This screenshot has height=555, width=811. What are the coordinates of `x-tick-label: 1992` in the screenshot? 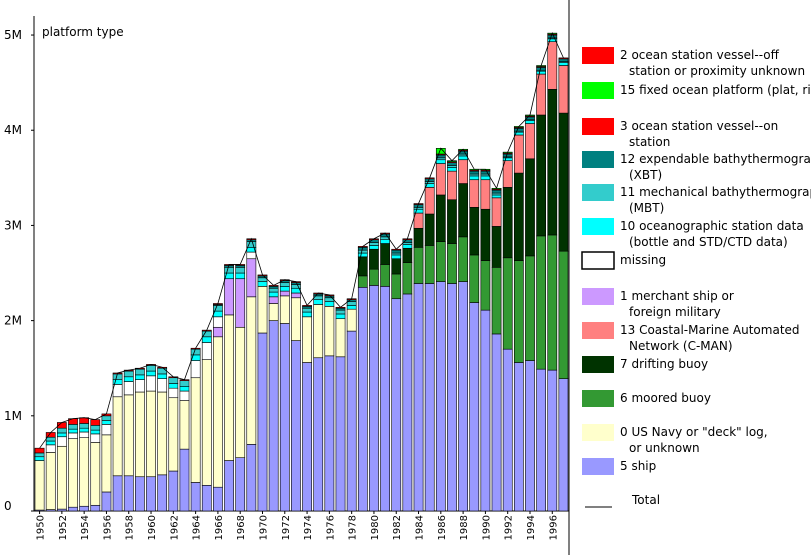 It's located at (509, 527).